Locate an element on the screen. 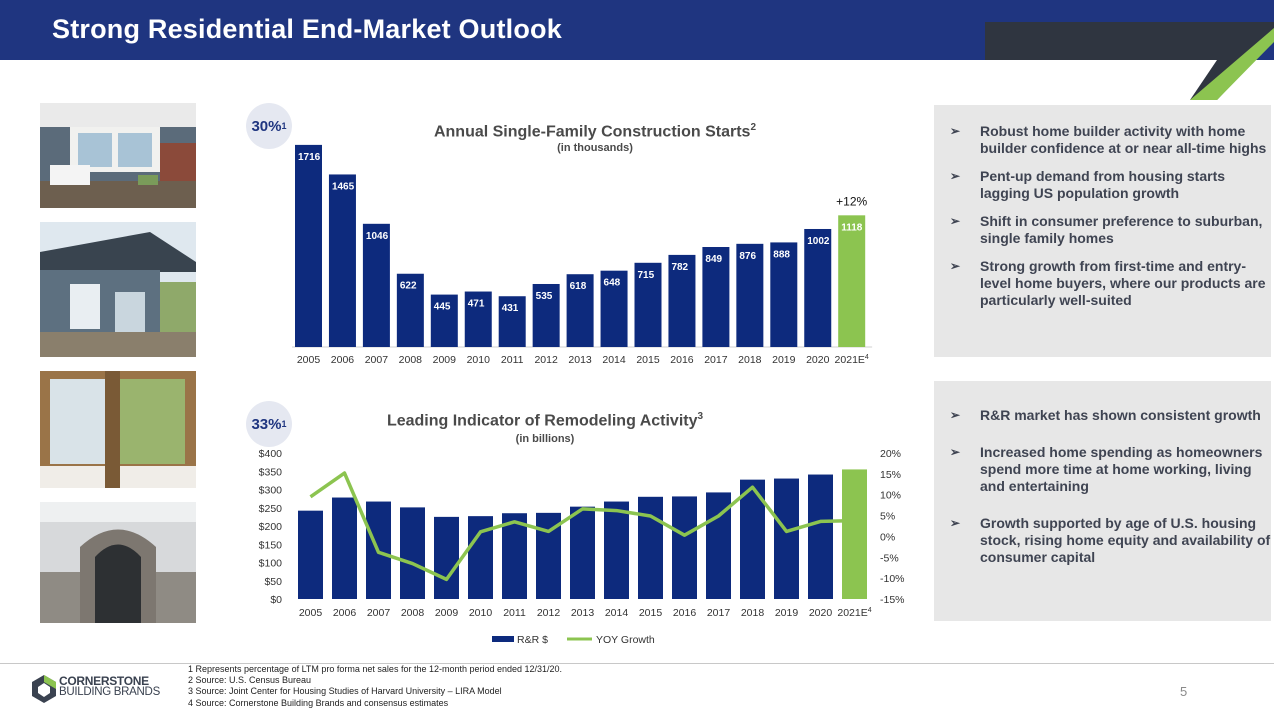 This screenshot has height=710, width=1274. right-tick-label: -5% is located at coordinates (889, 558).